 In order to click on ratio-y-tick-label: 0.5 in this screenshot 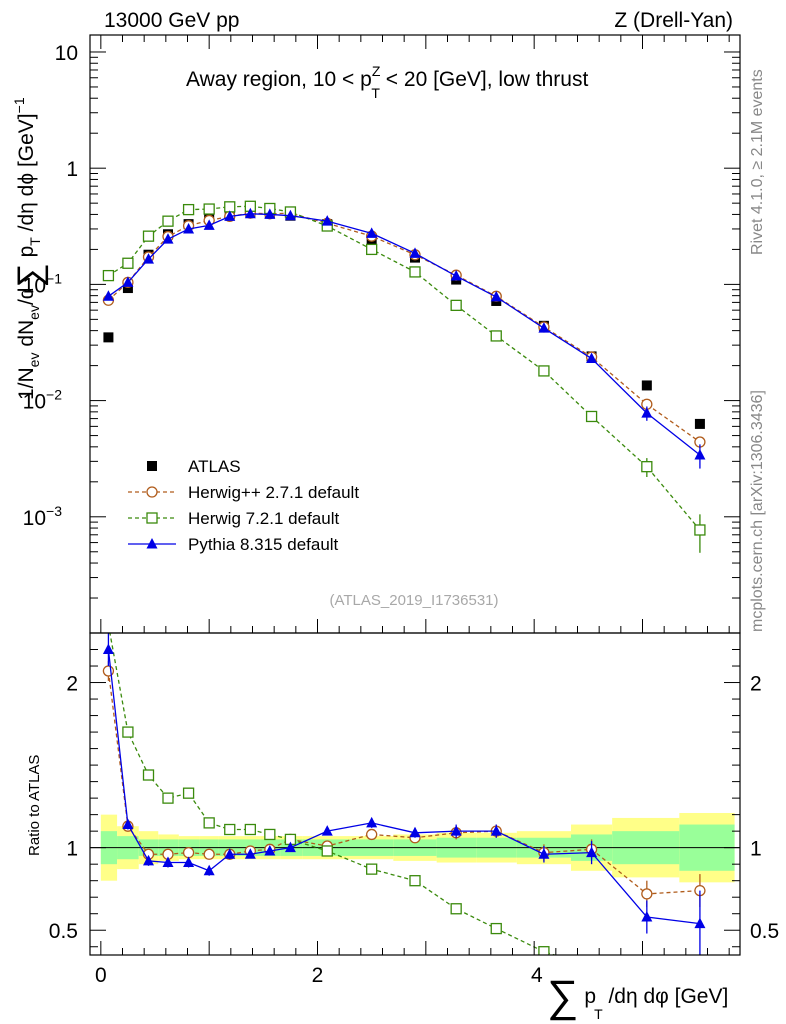, I will do `click(63, 931)`.